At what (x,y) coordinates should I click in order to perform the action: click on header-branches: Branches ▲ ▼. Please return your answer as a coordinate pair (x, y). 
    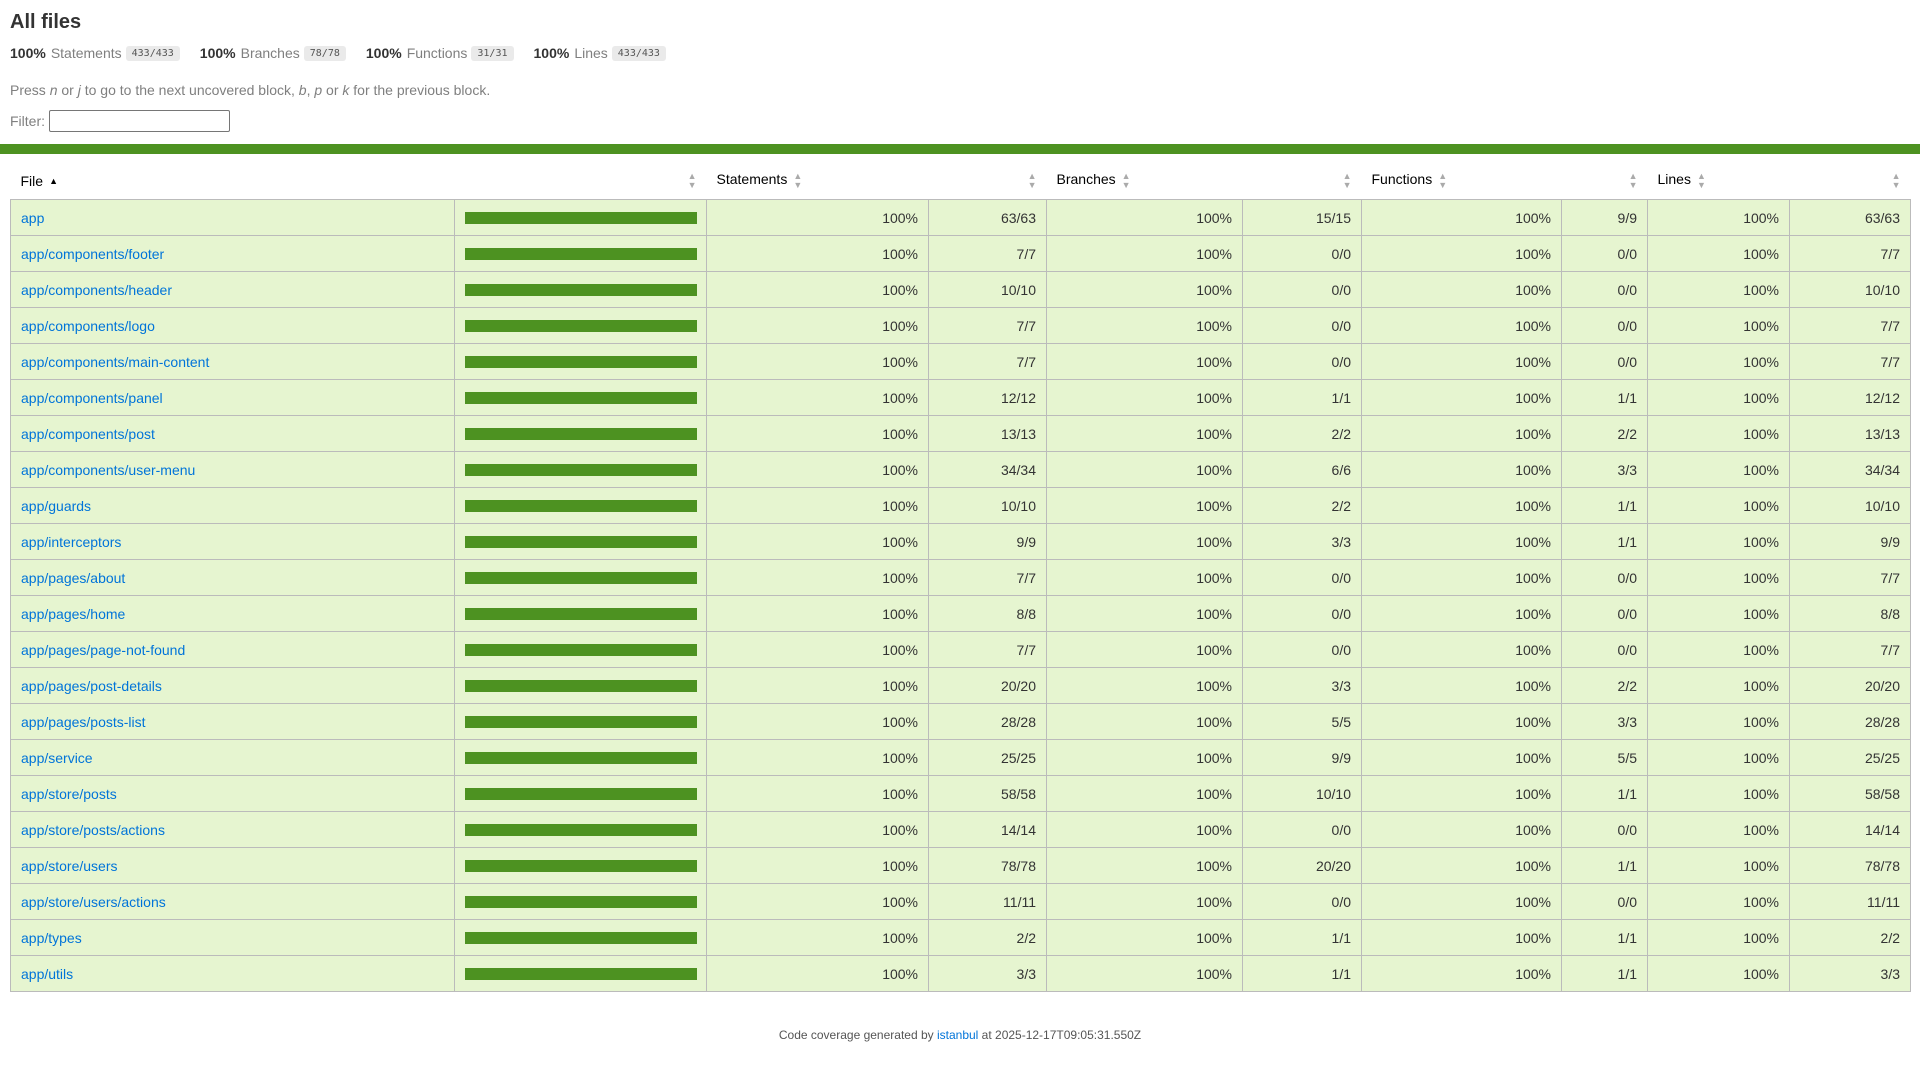
    Looking at the image, I should click on (1093, 180).